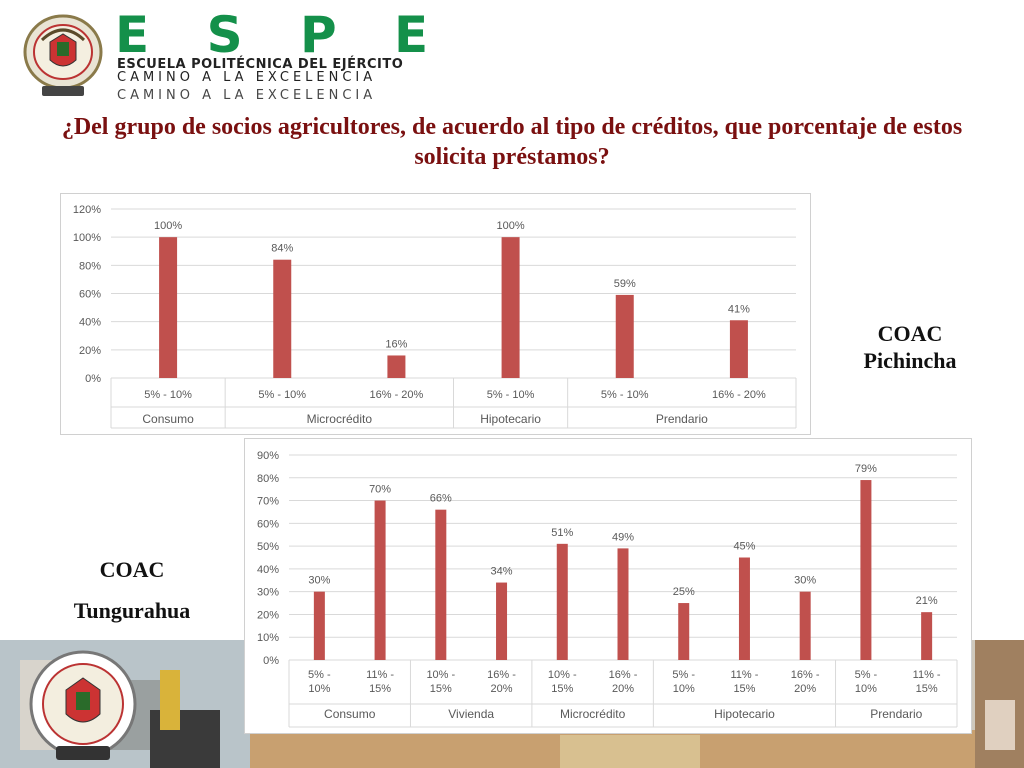 Image resolution: width=1024 pixels, height=768 pixels. What do you see at coordinates (502, 572) in the screenshot?
I see `data-label: 34%` at bounding box center [502, 572].